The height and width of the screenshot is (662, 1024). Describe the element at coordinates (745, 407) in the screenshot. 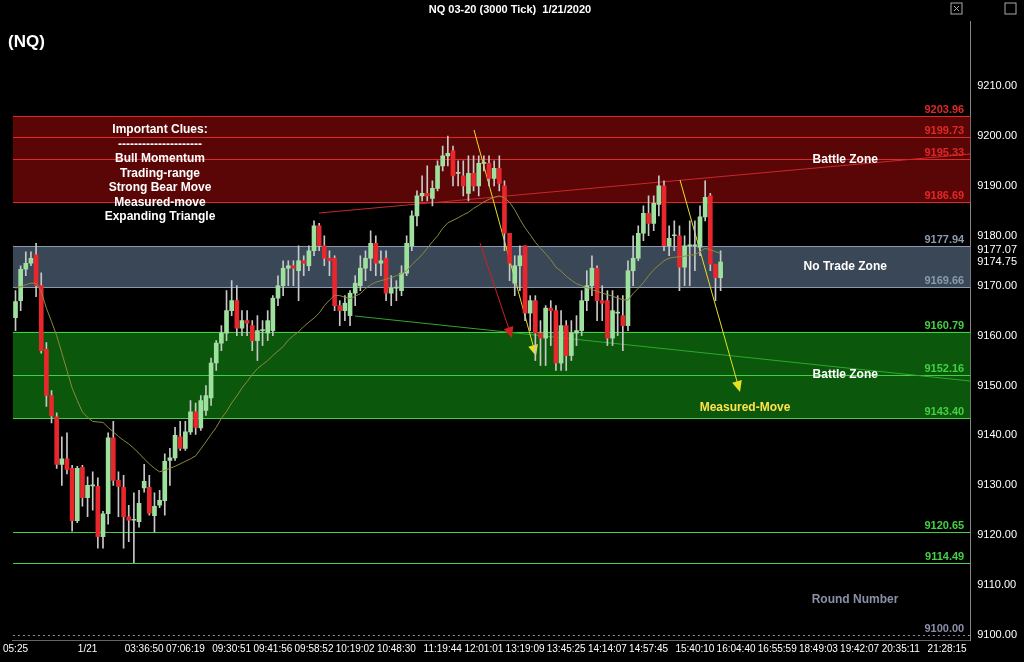

I see `annotation: Measured-Move` at that location.